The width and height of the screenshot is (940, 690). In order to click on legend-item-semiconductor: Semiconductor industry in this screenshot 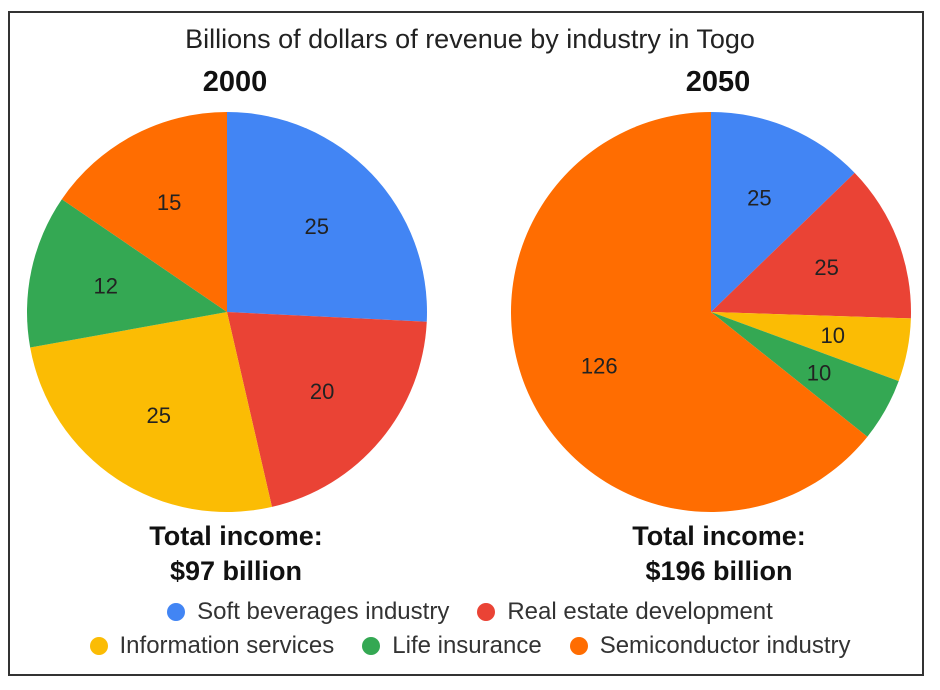, I will do `click(710, 646)`.